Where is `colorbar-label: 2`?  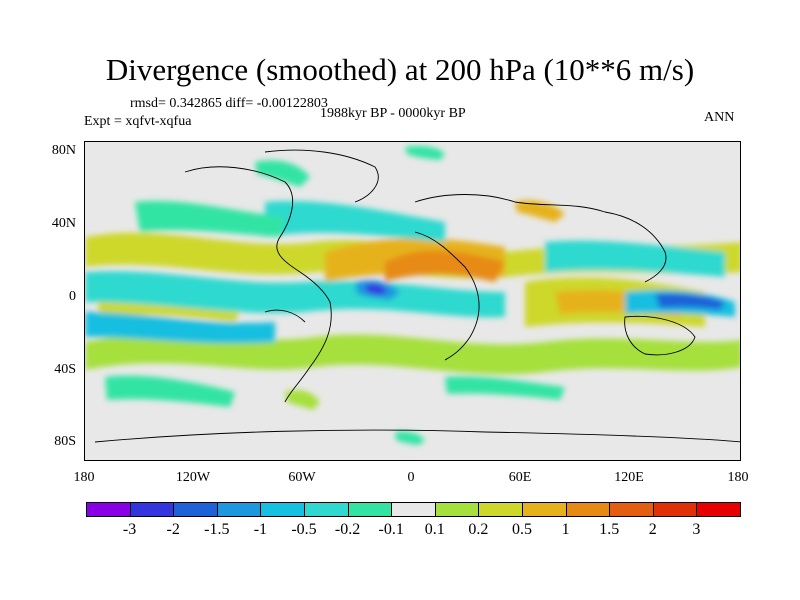
colorbar-label: 2 is located at coordinates (652, 529).